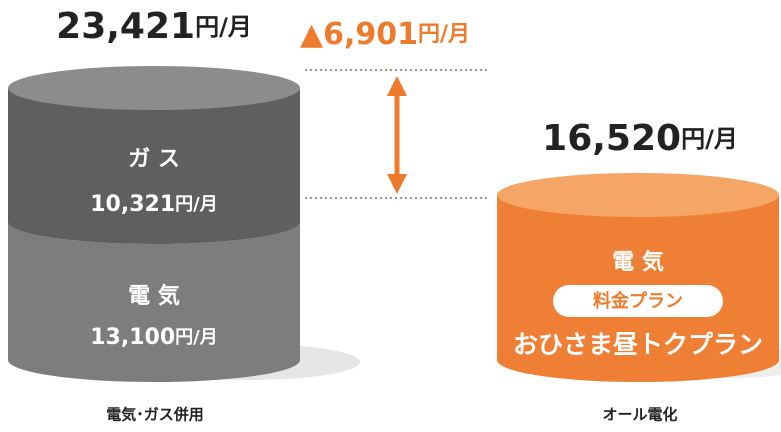 The image size is (781, 432). I want to click on gas-amount: 10,321円/月, so click(153, 204).